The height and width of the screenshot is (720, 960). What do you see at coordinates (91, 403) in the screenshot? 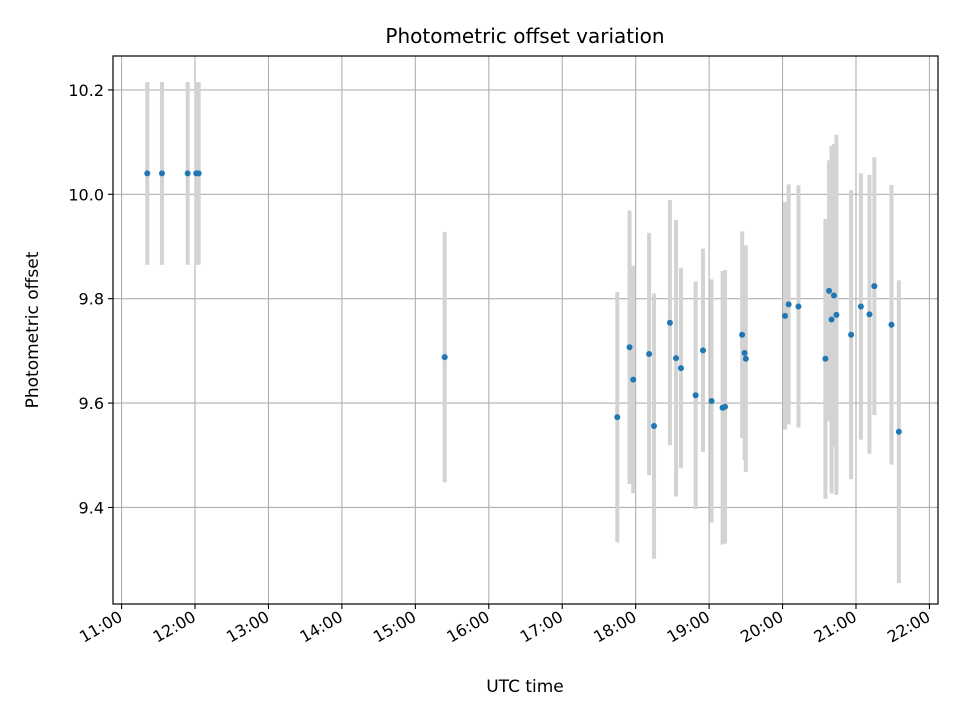
I see `y-tick-label: 9.6` at bounding box center [91, 403].